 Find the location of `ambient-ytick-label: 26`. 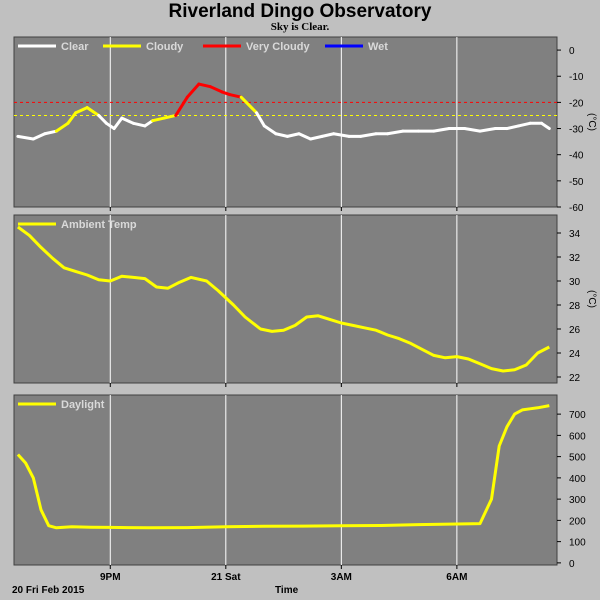

ambient-ytick-label: 26 is located at coordinates (575, 330).